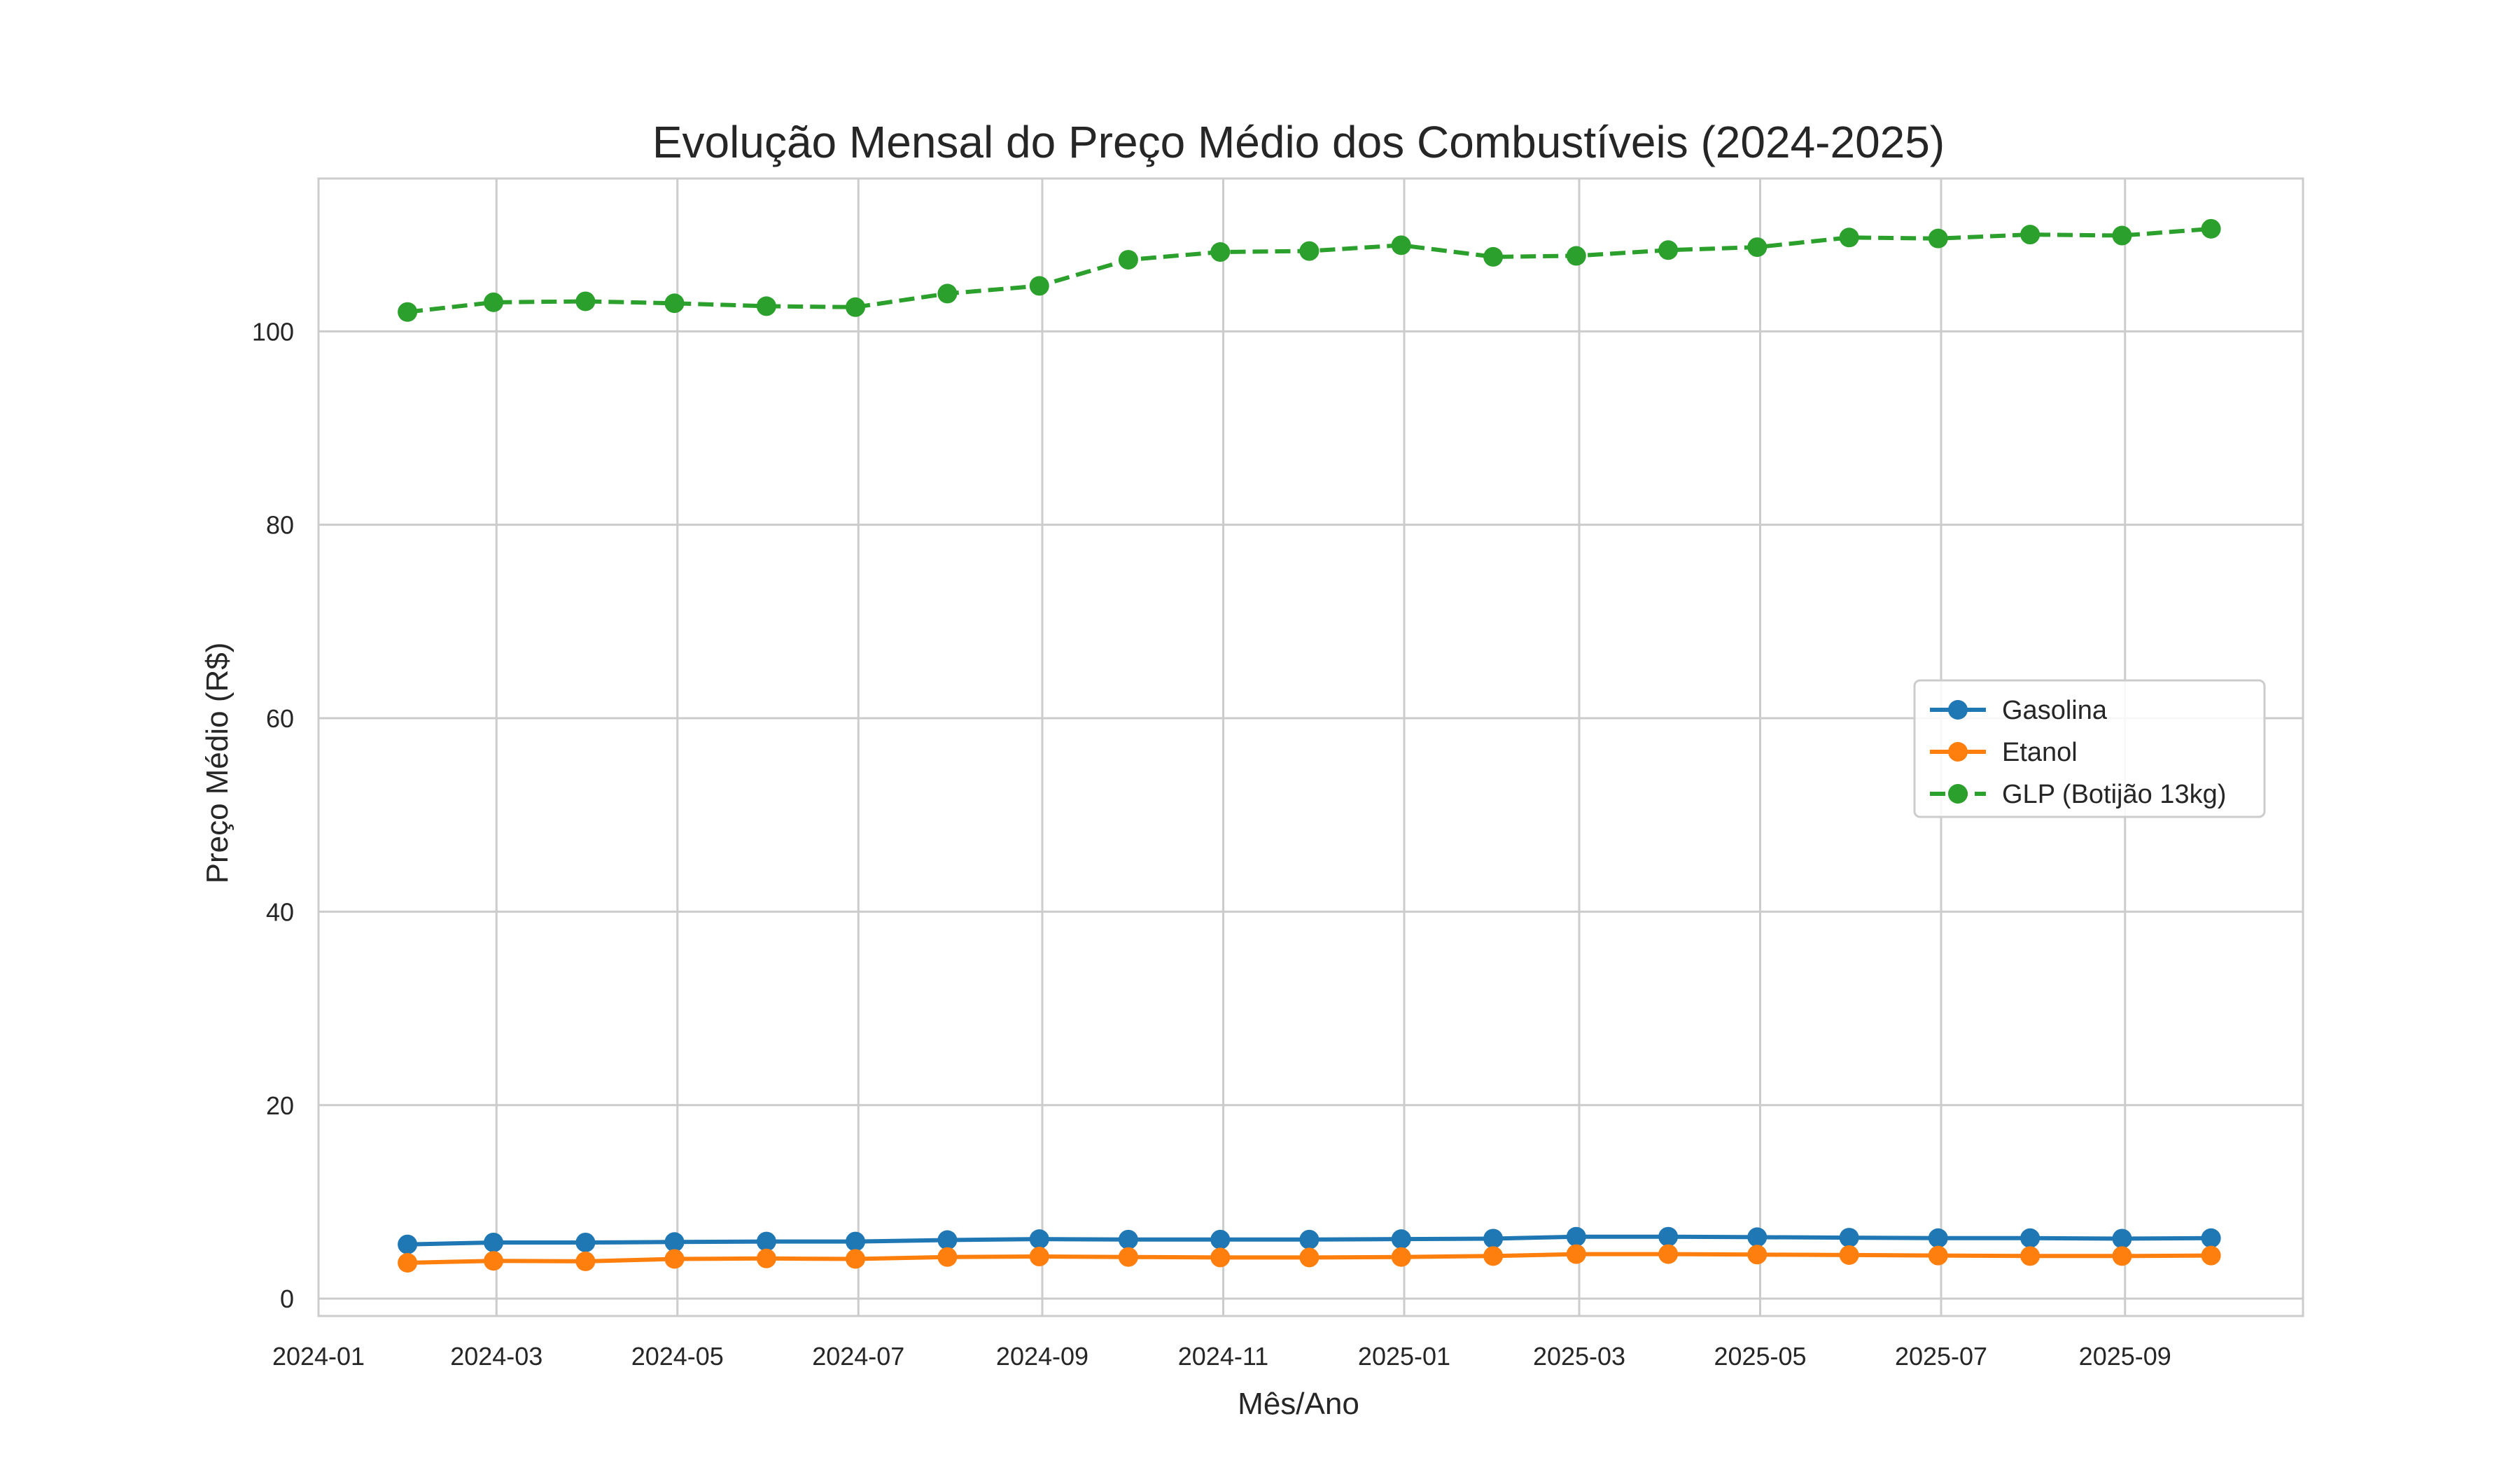  I want to click on y-tick-label: 0, so click(287, 1298).